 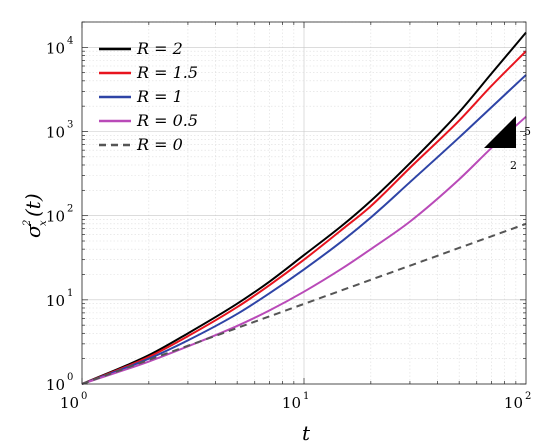 I want to click on legend-label: R = 1, so click(x=159, y=96).